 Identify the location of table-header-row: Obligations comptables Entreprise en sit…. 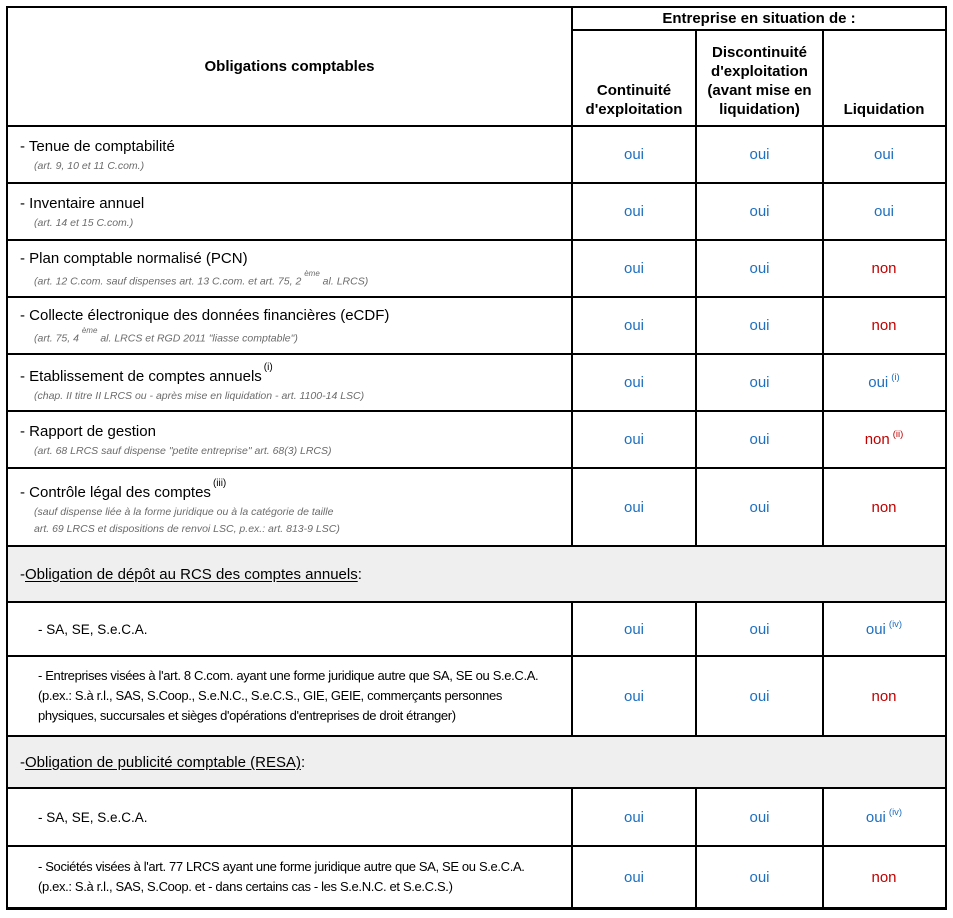
(476, 67).